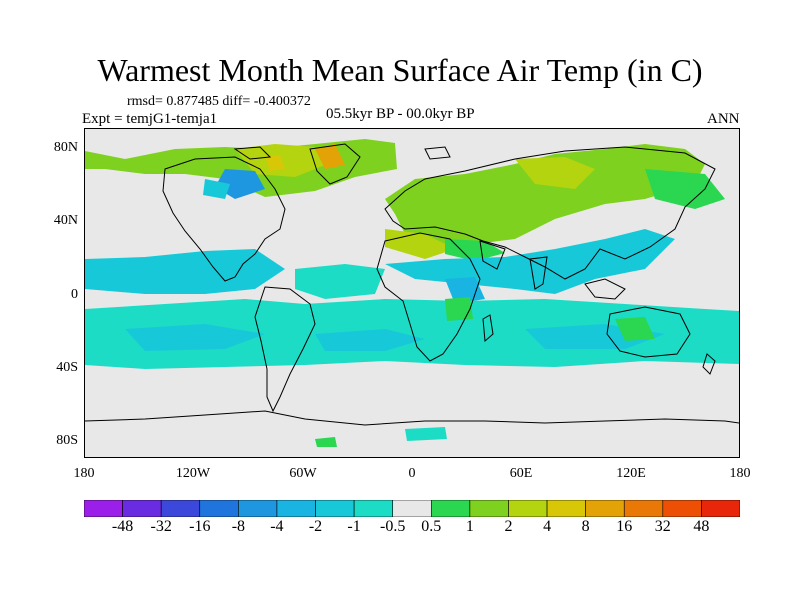 This screenshot has width=800, height=600. Describe the element at coordinates (662, 526) in the screenshot. I see `colorbar-label: 32` at that location.